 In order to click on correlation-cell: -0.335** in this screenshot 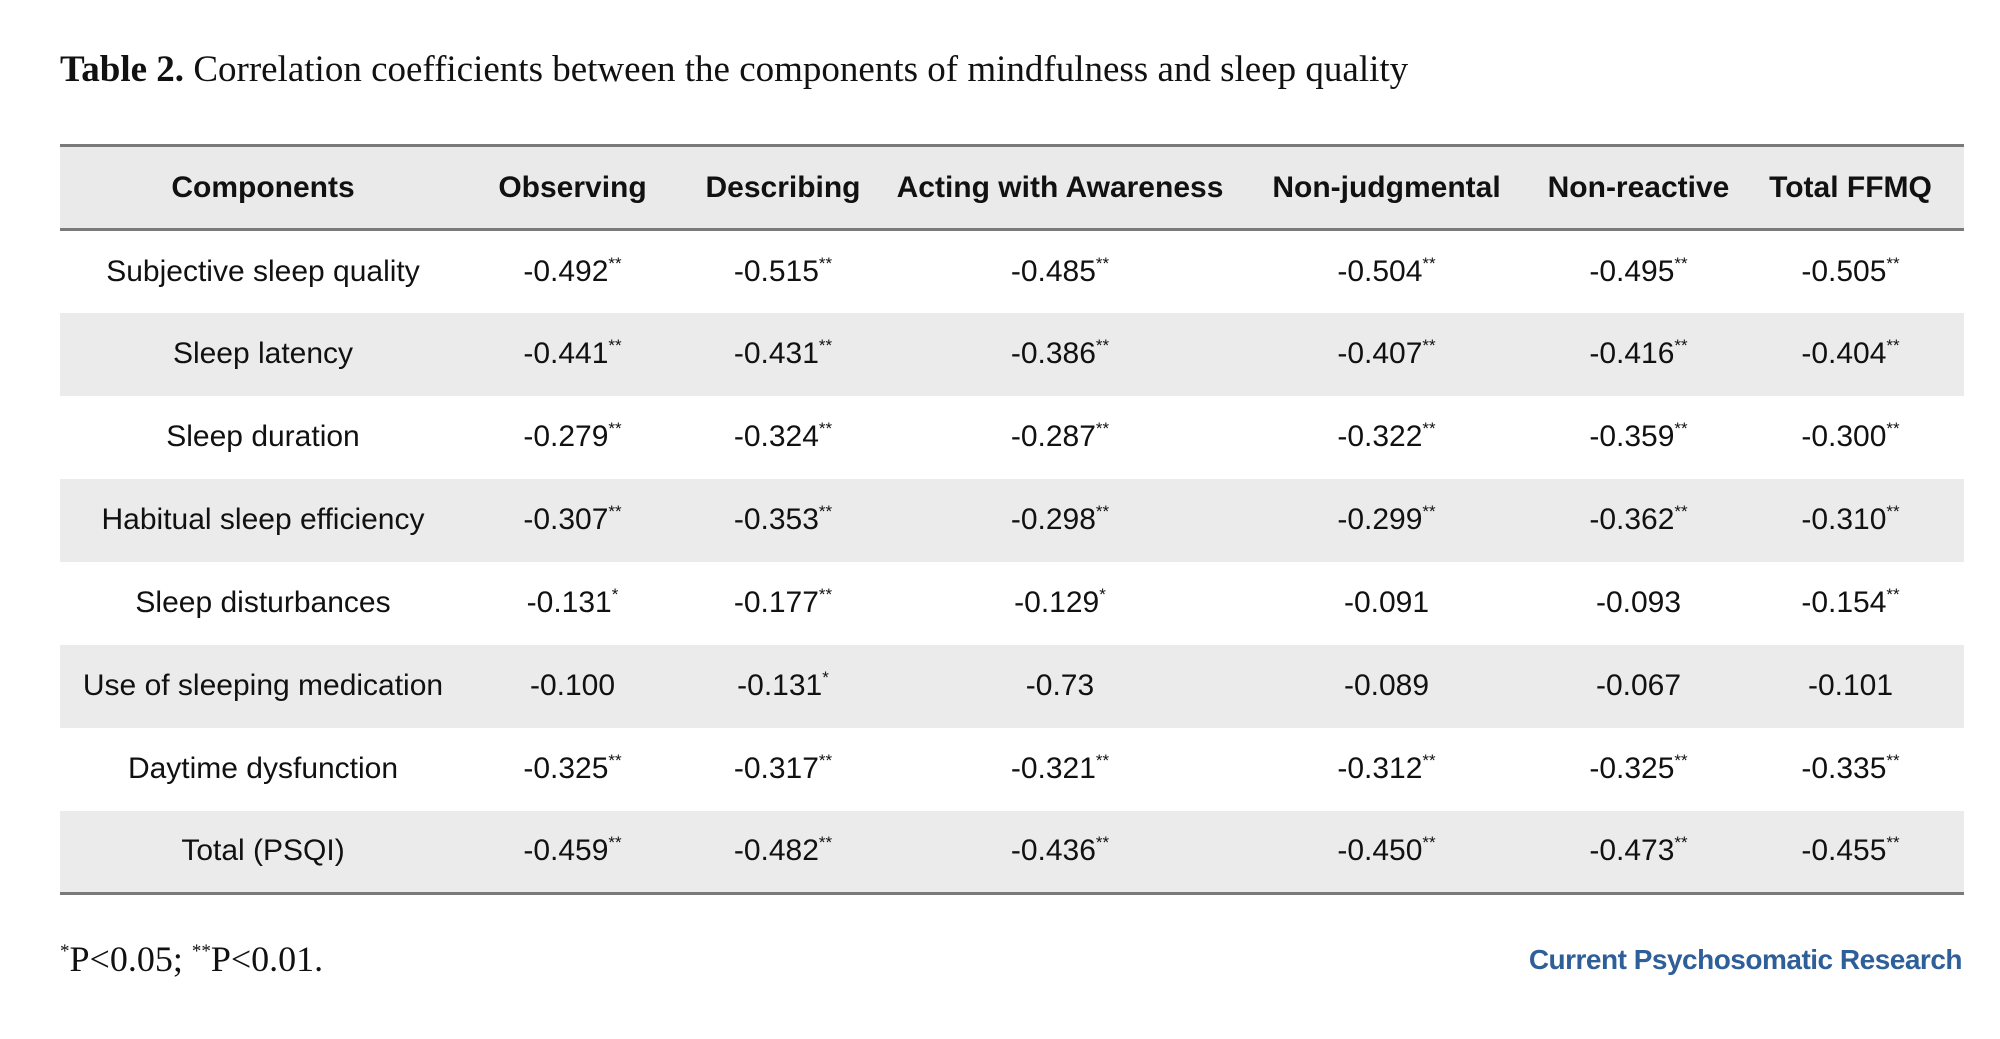, I will do `click(1850, 769)`.